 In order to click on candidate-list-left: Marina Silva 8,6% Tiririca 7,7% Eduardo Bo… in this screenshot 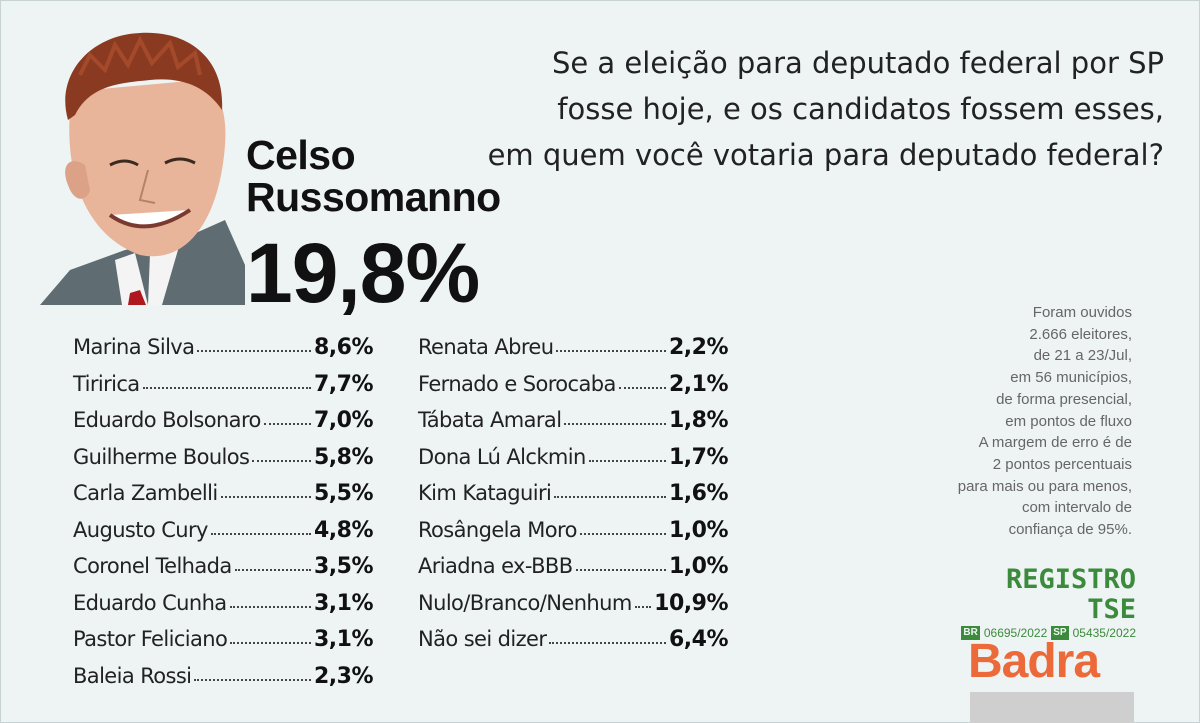, I will do `click(223, 518)`.